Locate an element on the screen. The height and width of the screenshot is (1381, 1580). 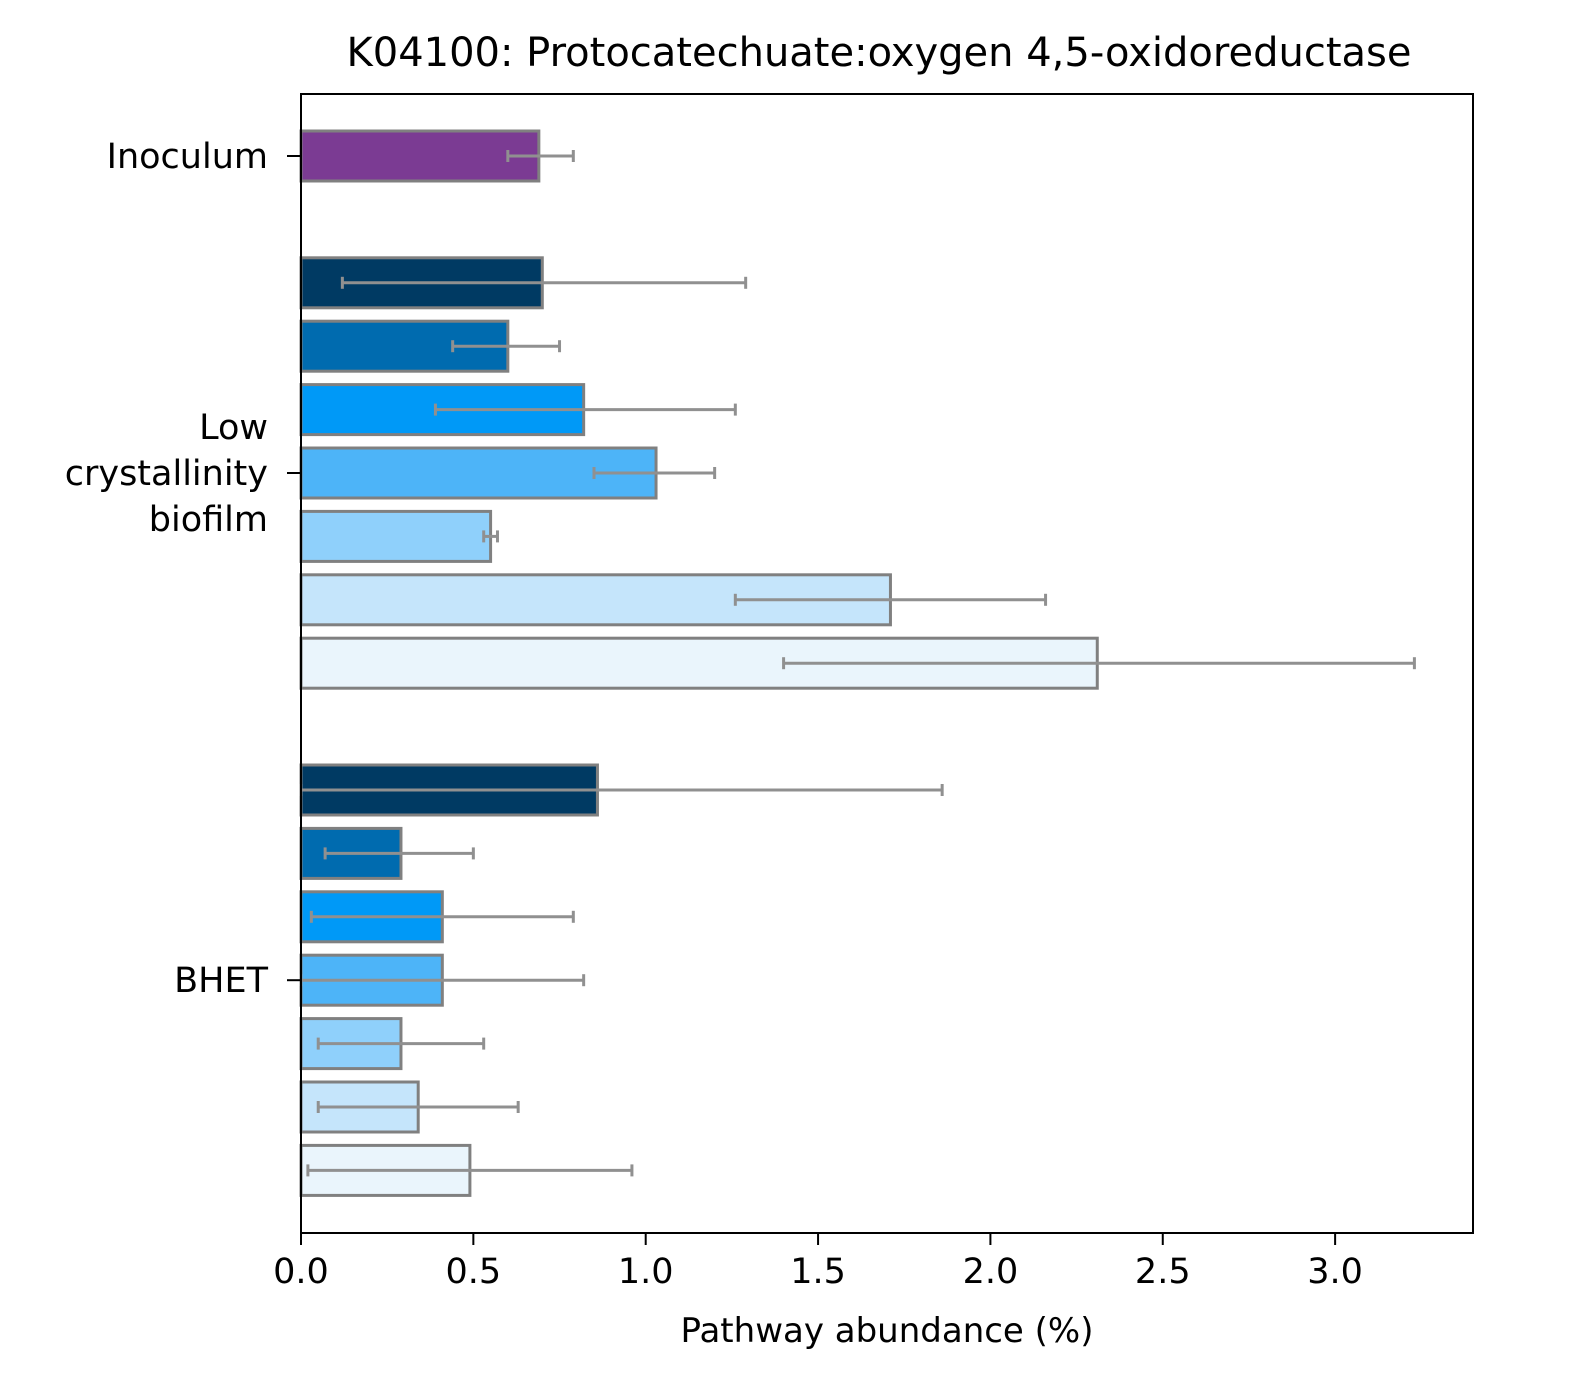
x-tick-label: 1.0 is located at coordinates (646, 1272).